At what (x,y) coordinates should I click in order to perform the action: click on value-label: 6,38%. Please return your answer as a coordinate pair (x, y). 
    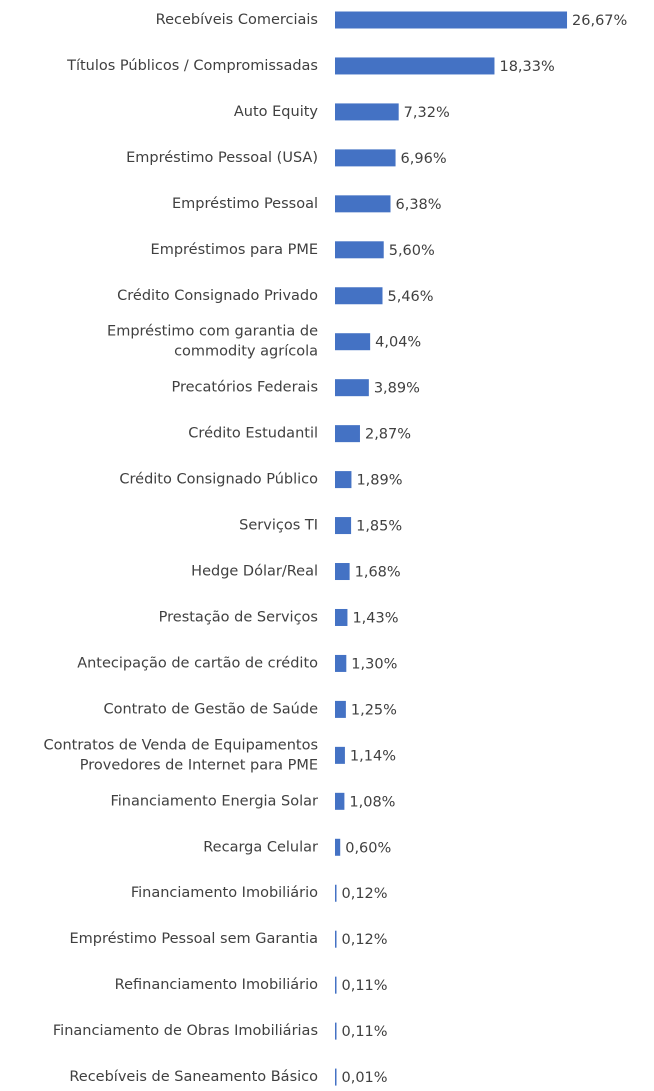
    Looking at the image, I should click on (419, 205).